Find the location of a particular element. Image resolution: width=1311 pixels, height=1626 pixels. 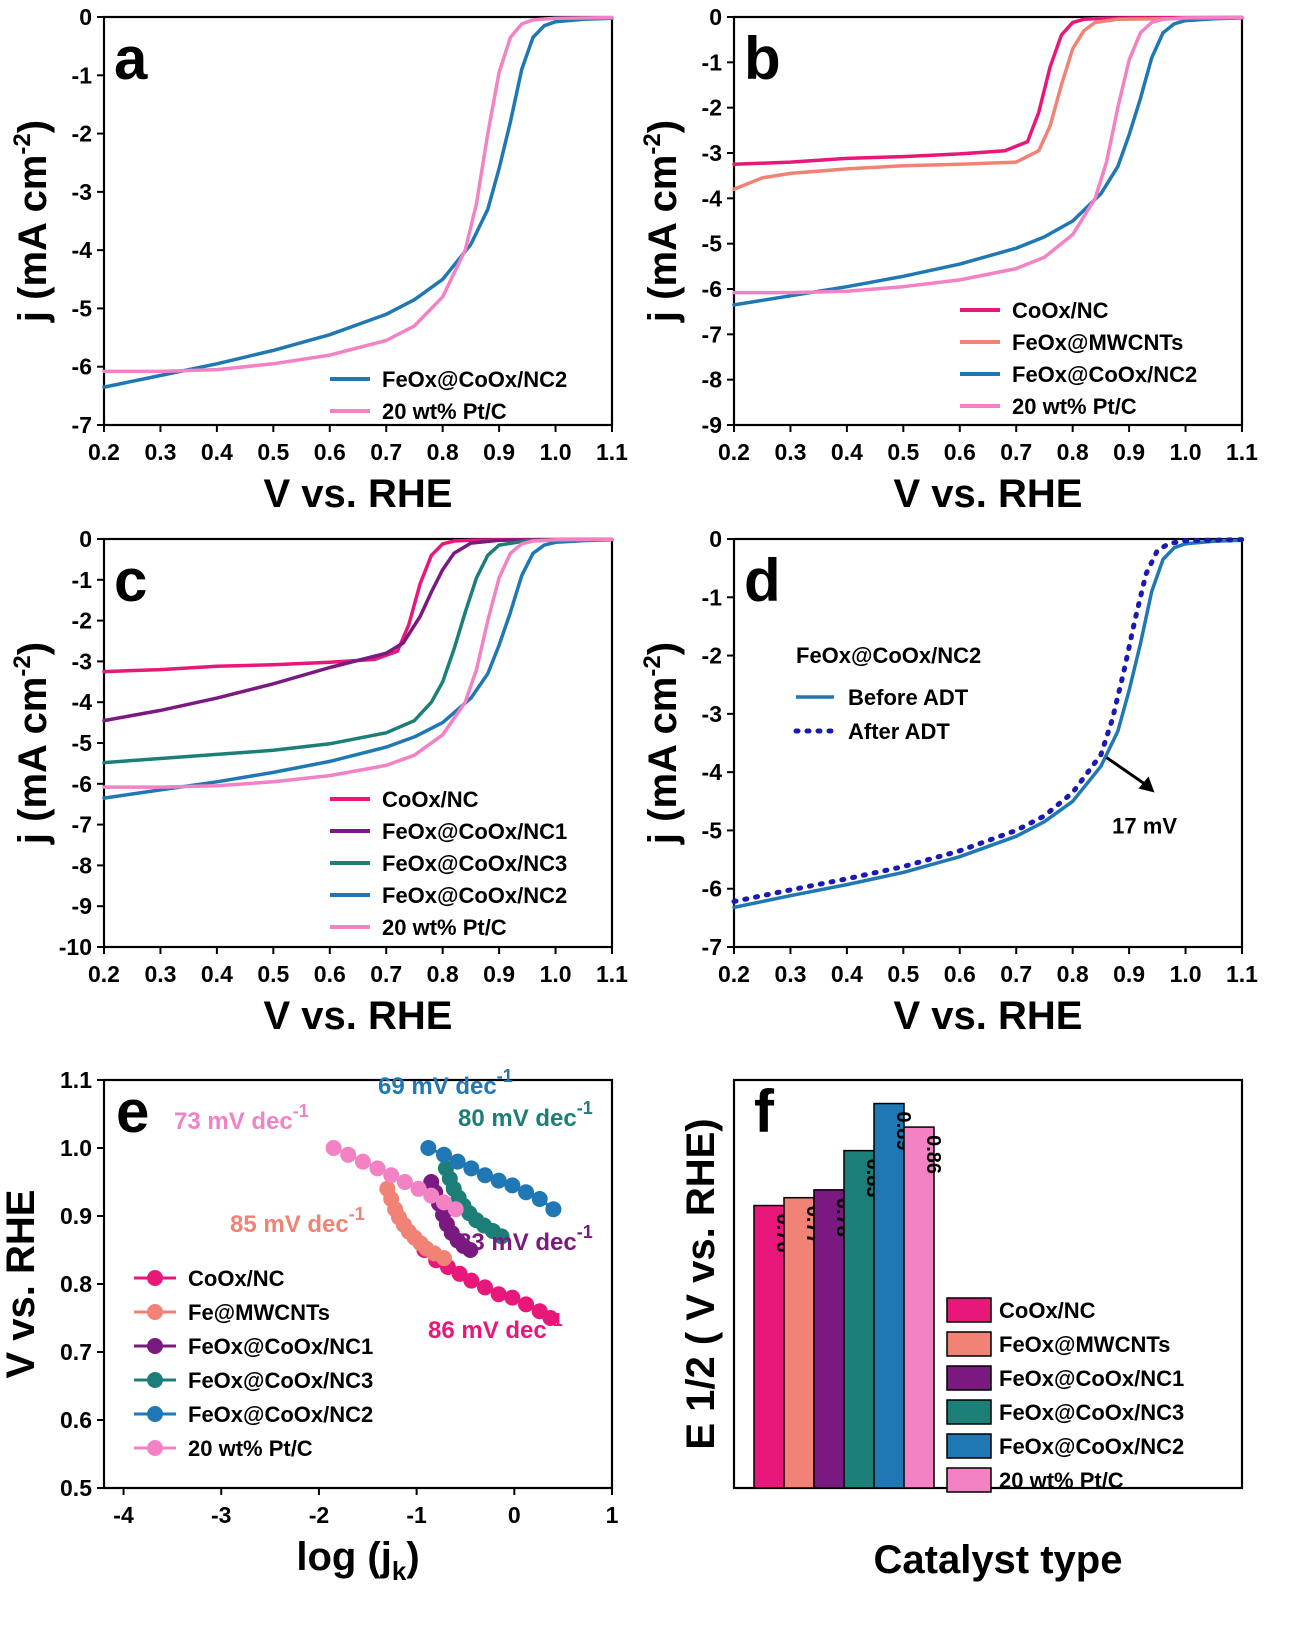

x-tick-label: 0.7 is located at coordinates (1016, 452).